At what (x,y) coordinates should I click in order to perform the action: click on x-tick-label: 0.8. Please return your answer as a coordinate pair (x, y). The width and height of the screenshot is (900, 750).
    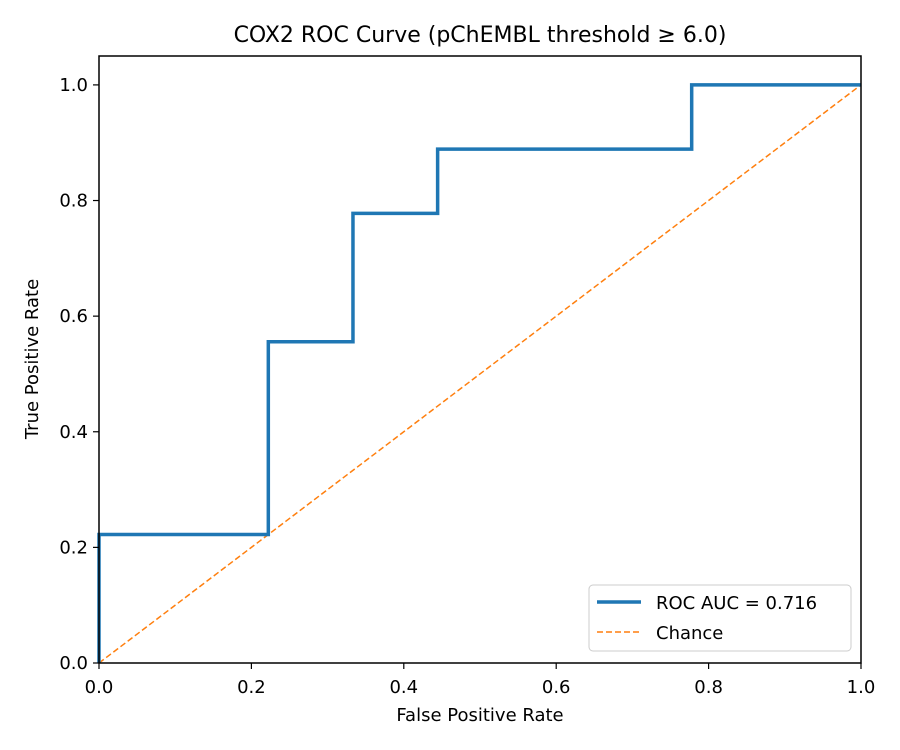
    Looking at the image, I should click on (708, 687).